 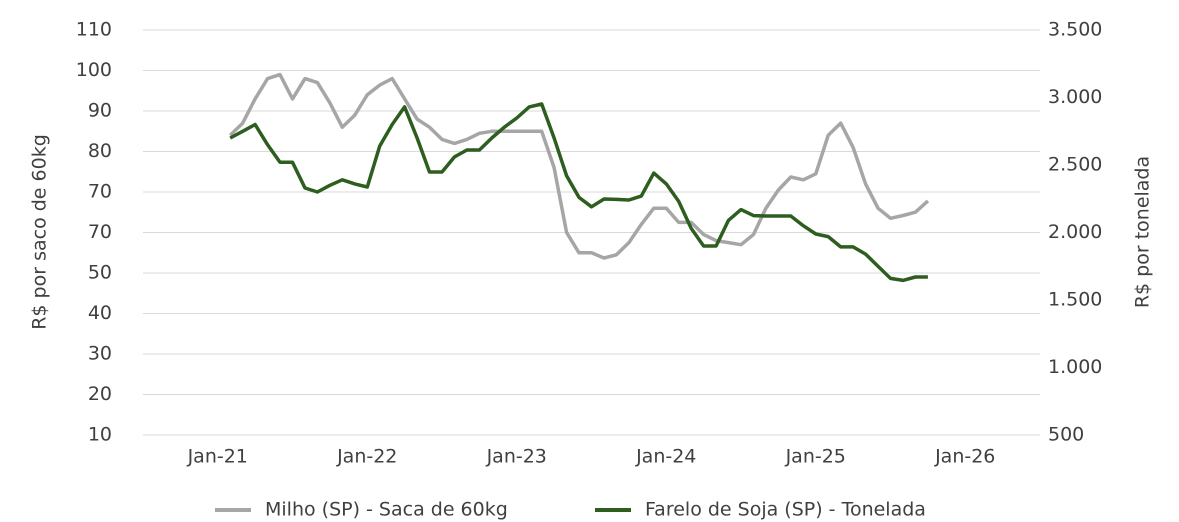 What do you see at coordinates (516, 457) in the screenshot?
I see `x-tick-label: Jan-23` at bounding box center [516, 457].